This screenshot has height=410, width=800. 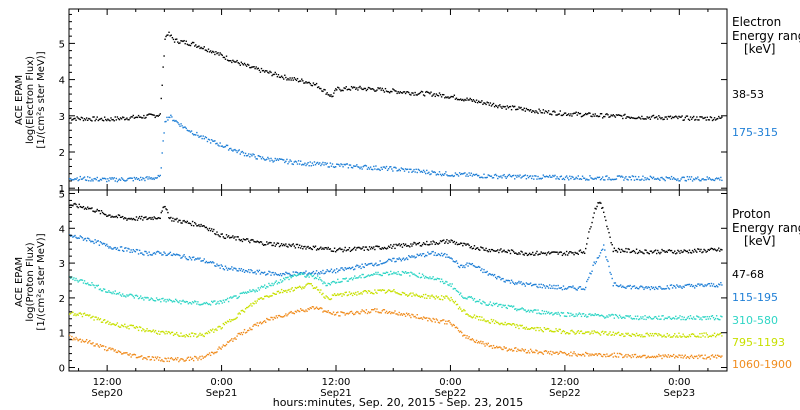 What do you see at coordinates (221, 382) in the screenshot?
I see `xtick-label-time: 0:00` at bounding box center [221, 382].